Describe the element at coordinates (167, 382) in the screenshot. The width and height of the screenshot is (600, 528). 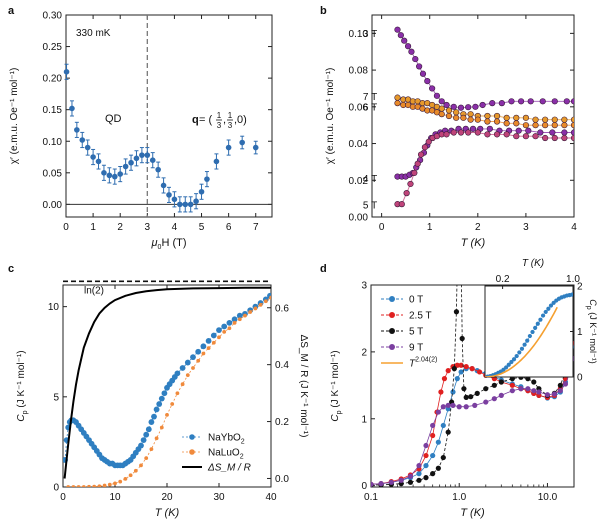
I see `panel-c-entropy-line` at that location.